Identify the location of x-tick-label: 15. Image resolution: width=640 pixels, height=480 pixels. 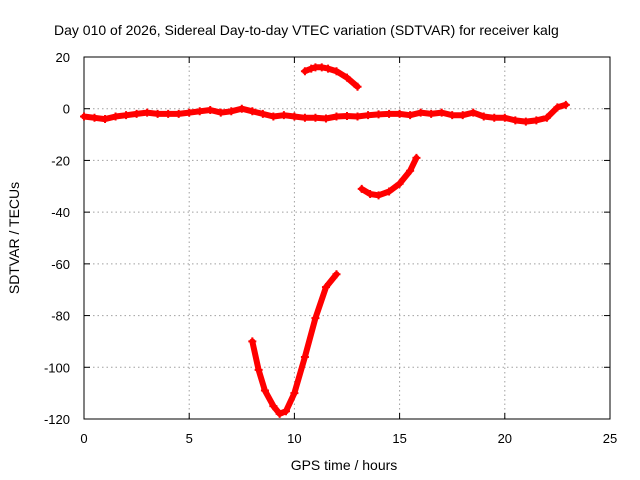
(399, 438).